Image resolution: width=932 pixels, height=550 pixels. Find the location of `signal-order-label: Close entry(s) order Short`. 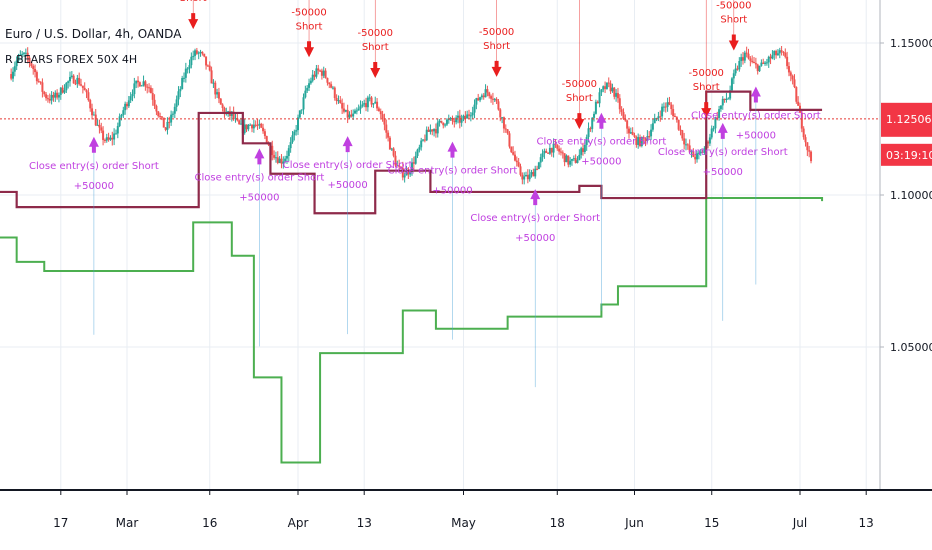

signal-order-label: Close entry(s) order Short is located at coordinates (94, 166).